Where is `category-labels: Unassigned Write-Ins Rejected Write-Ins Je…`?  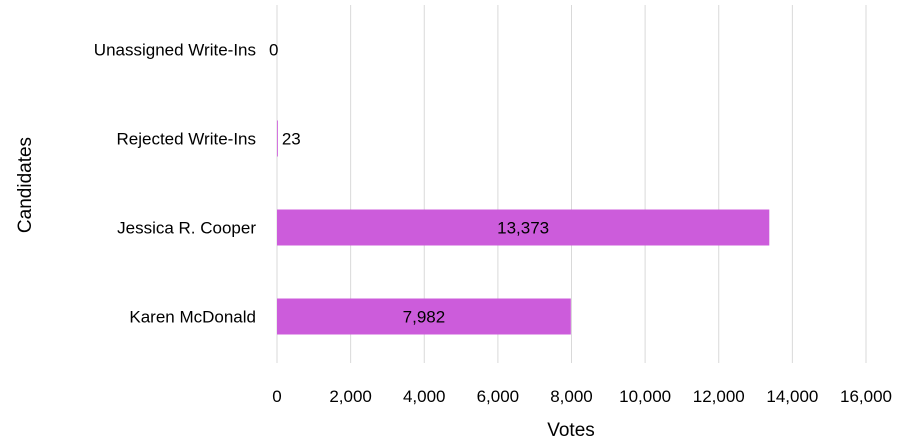 category-labels: Unassigned Write-Ins Rejected Write-Ins Je… is located at coordinates (175, 184).